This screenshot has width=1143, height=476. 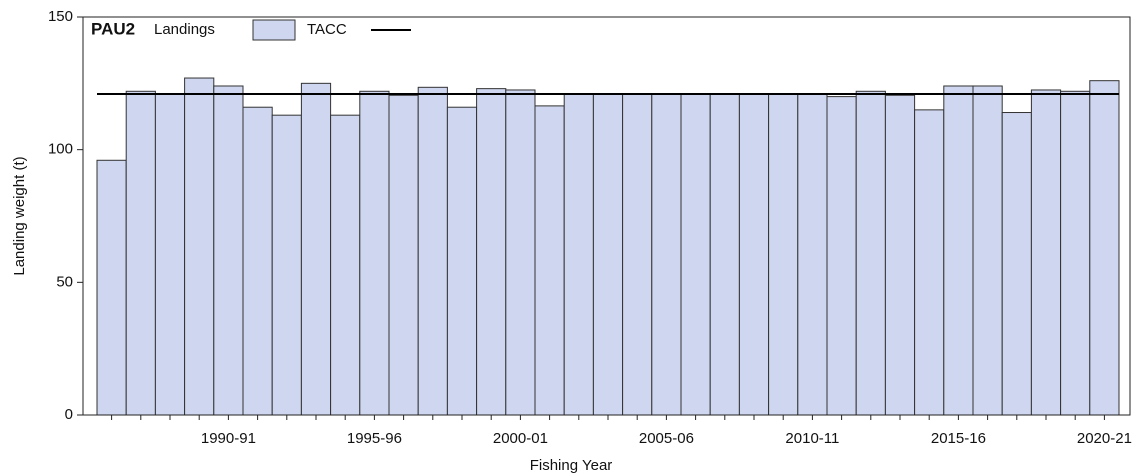 What do you see at coordinates (374, 438) in the screenshot?
I see `x-tick-label: 1995-96` at bounding box center [374, 438].